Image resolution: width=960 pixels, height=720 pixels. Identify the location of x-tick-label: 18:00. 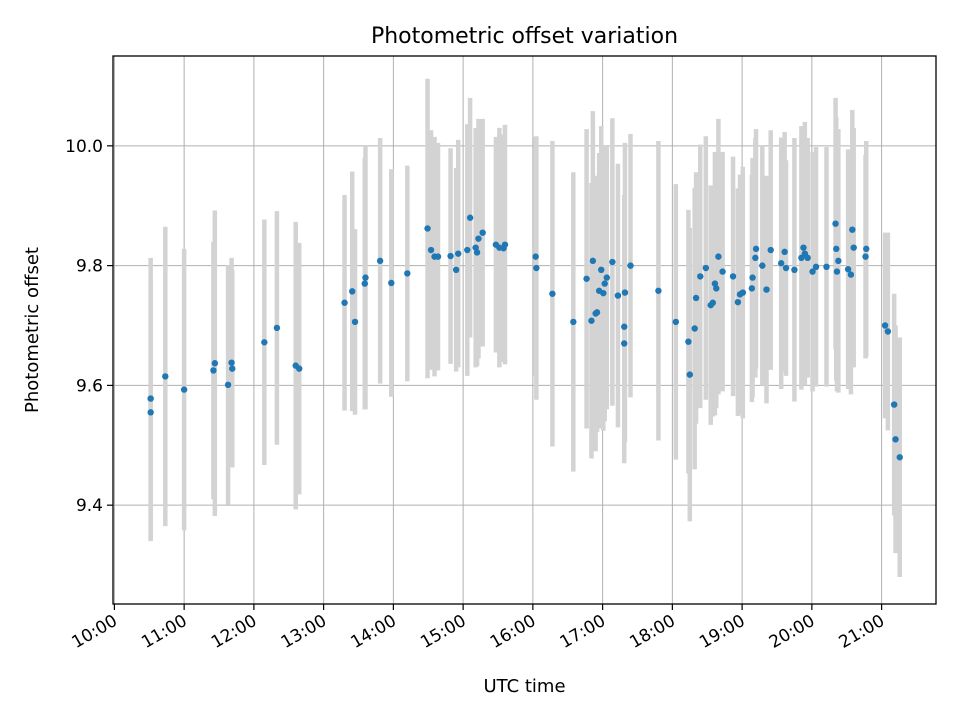
(652, 632).